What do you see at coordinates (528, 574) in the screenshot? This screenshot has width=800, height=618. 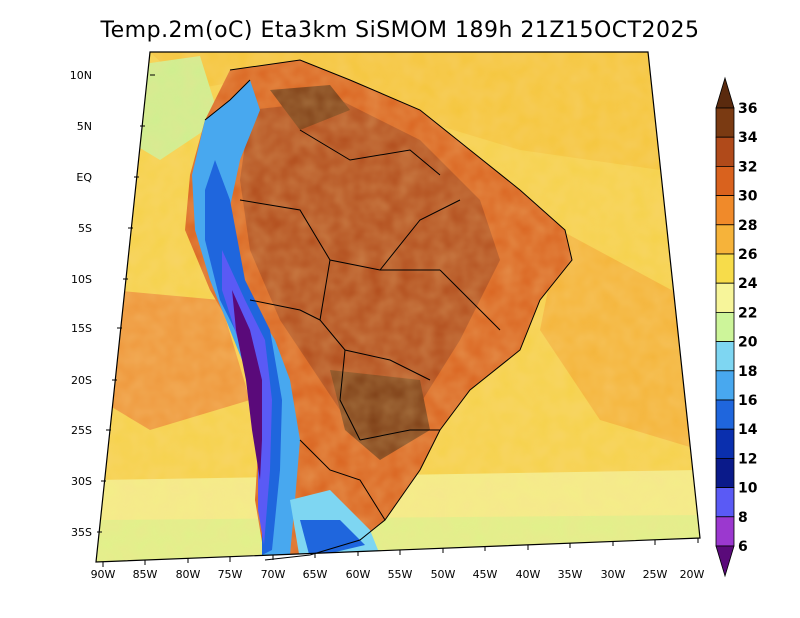 I see `lon-label: 40W` at bounding box center [528, 574].